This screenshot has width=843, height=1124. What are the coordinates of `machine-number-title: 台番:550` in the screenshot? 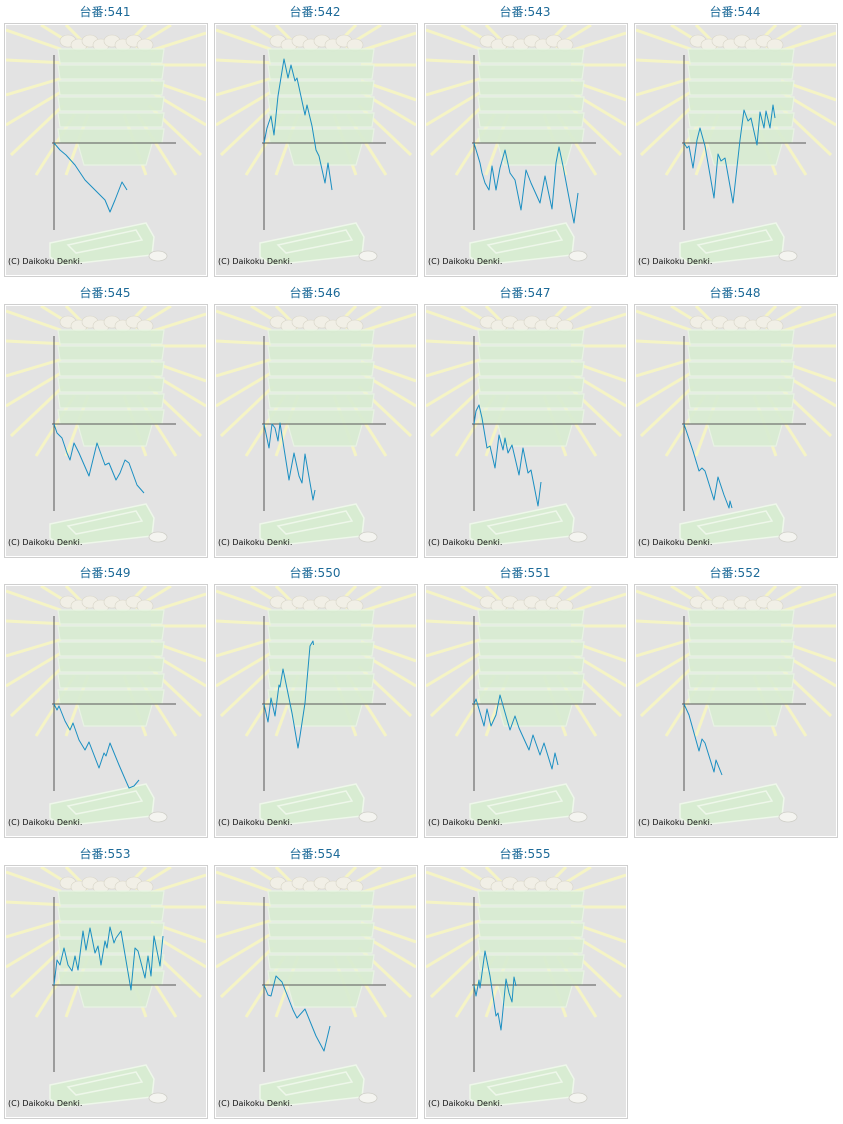 It's located at (315, 573).